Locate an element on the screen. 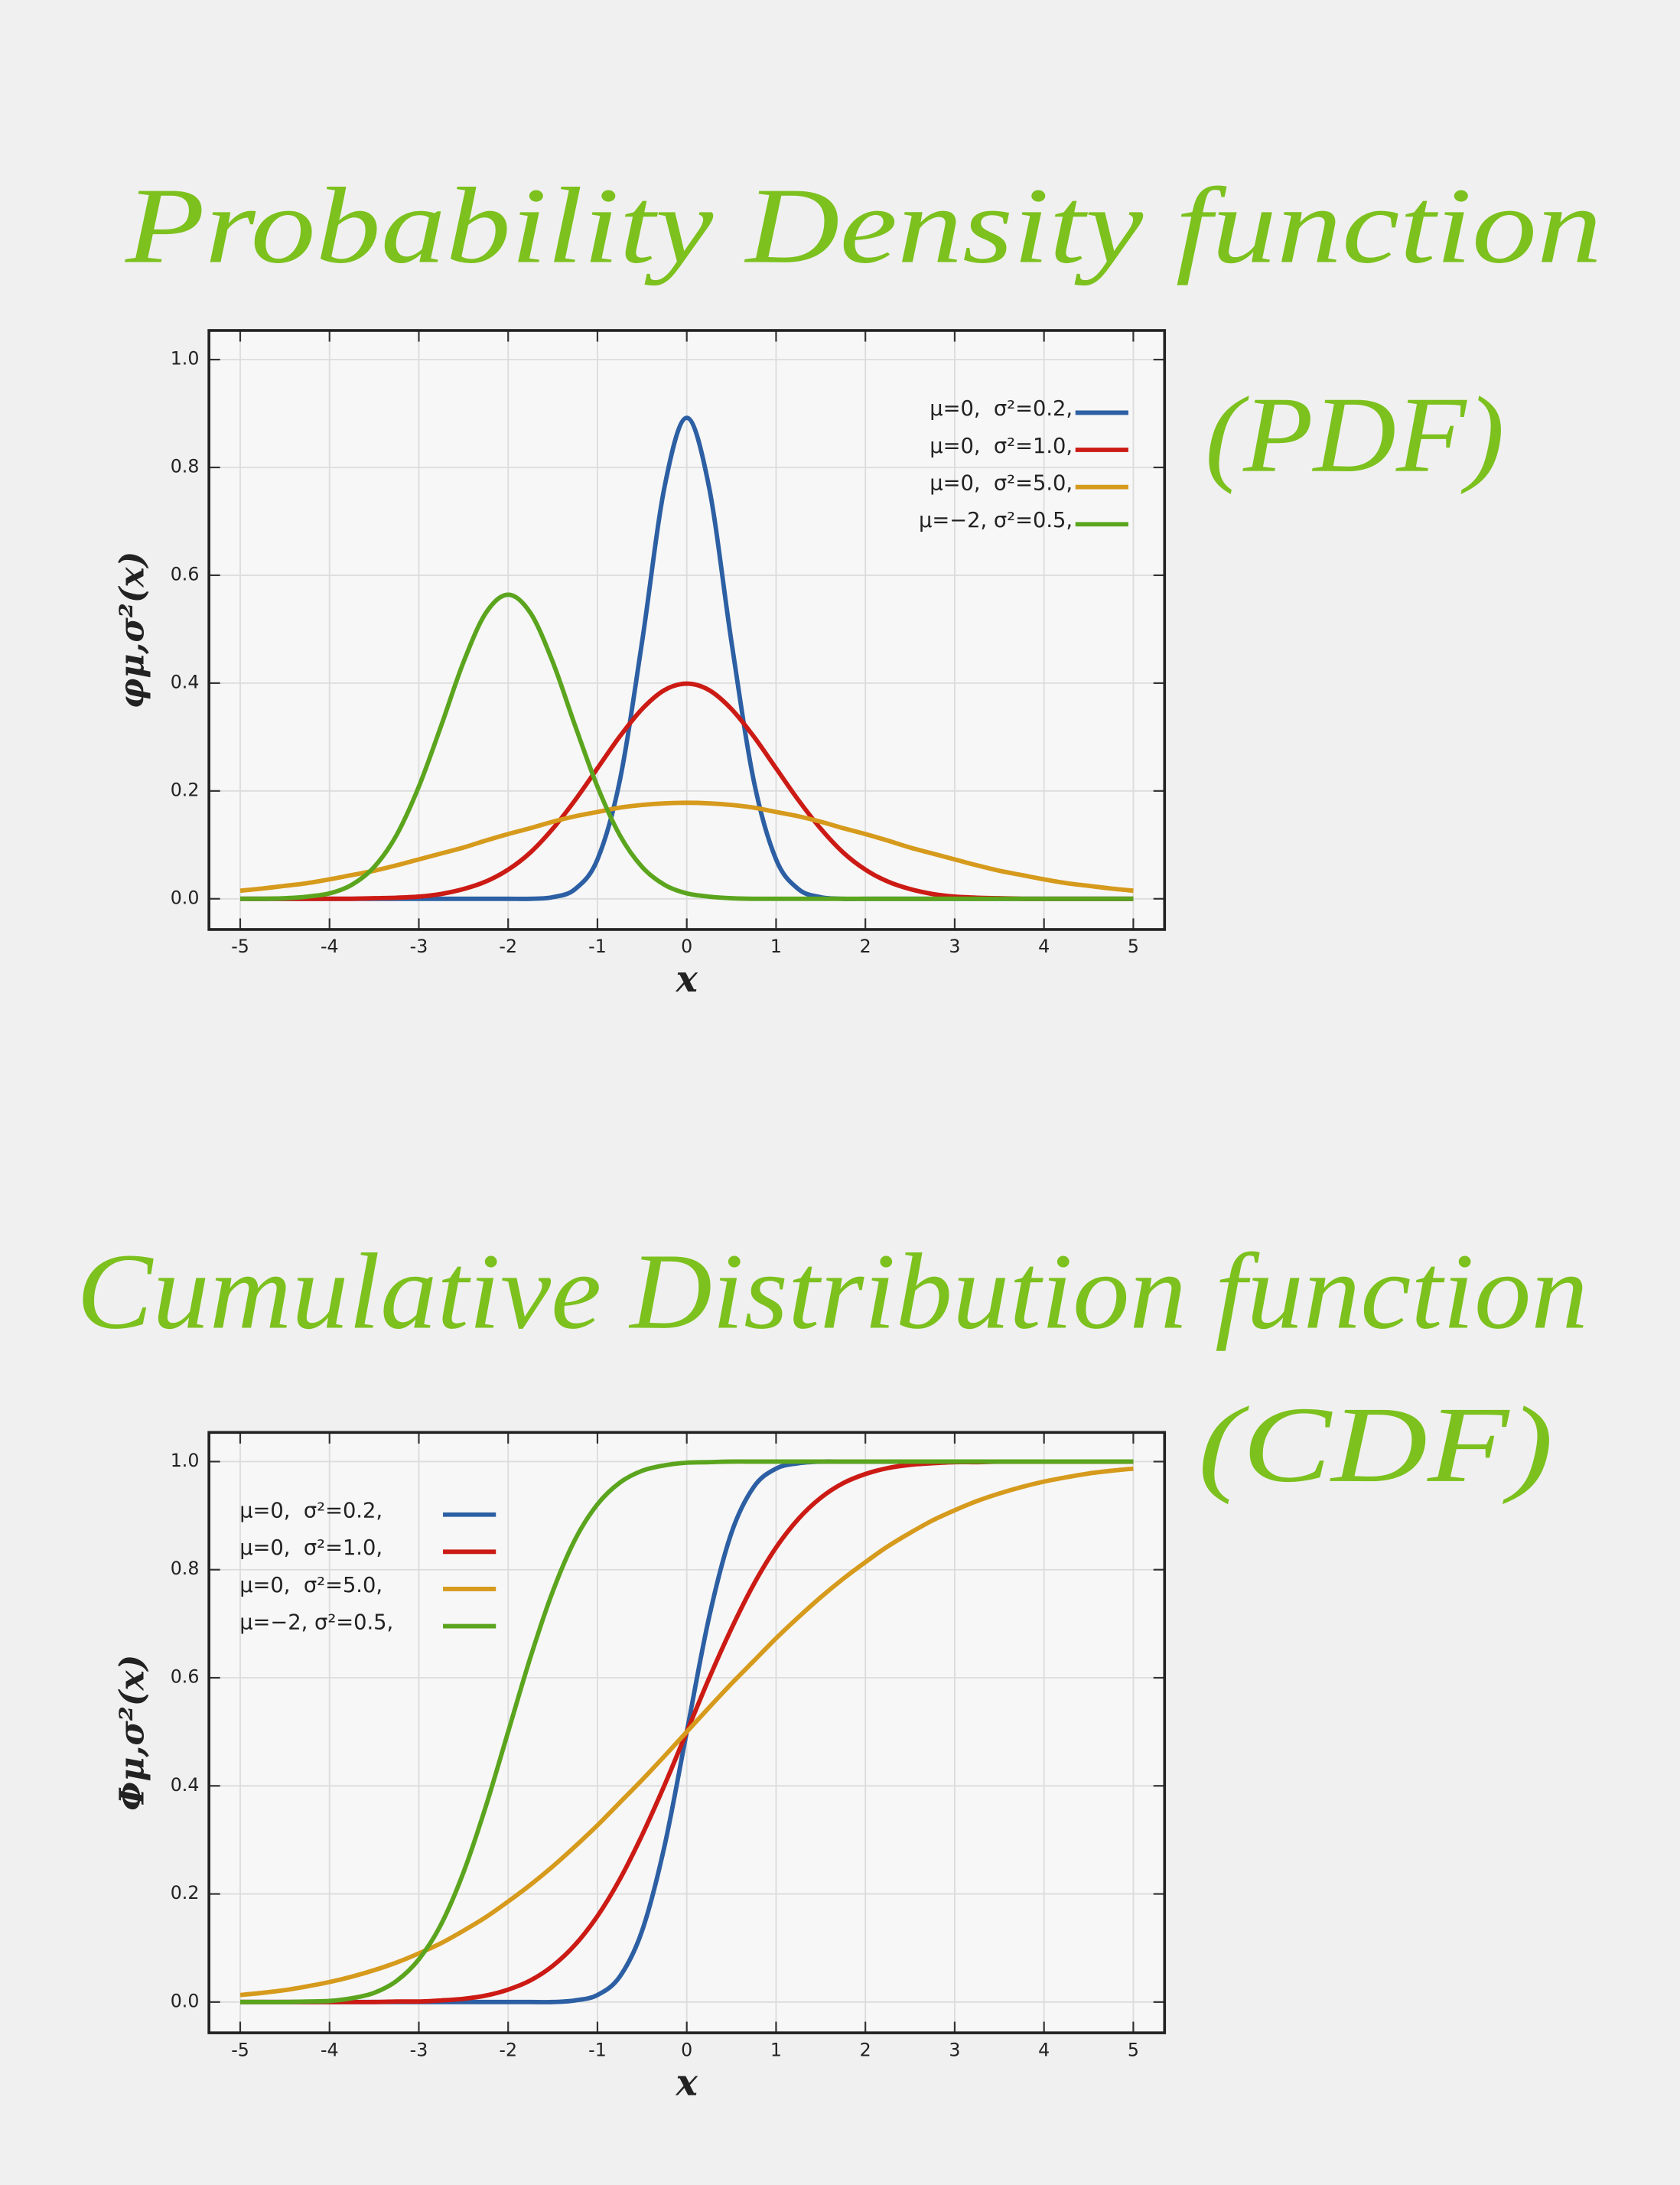  y-axis-label: φμ,σ²(x) is located at coordinates (132, 630).